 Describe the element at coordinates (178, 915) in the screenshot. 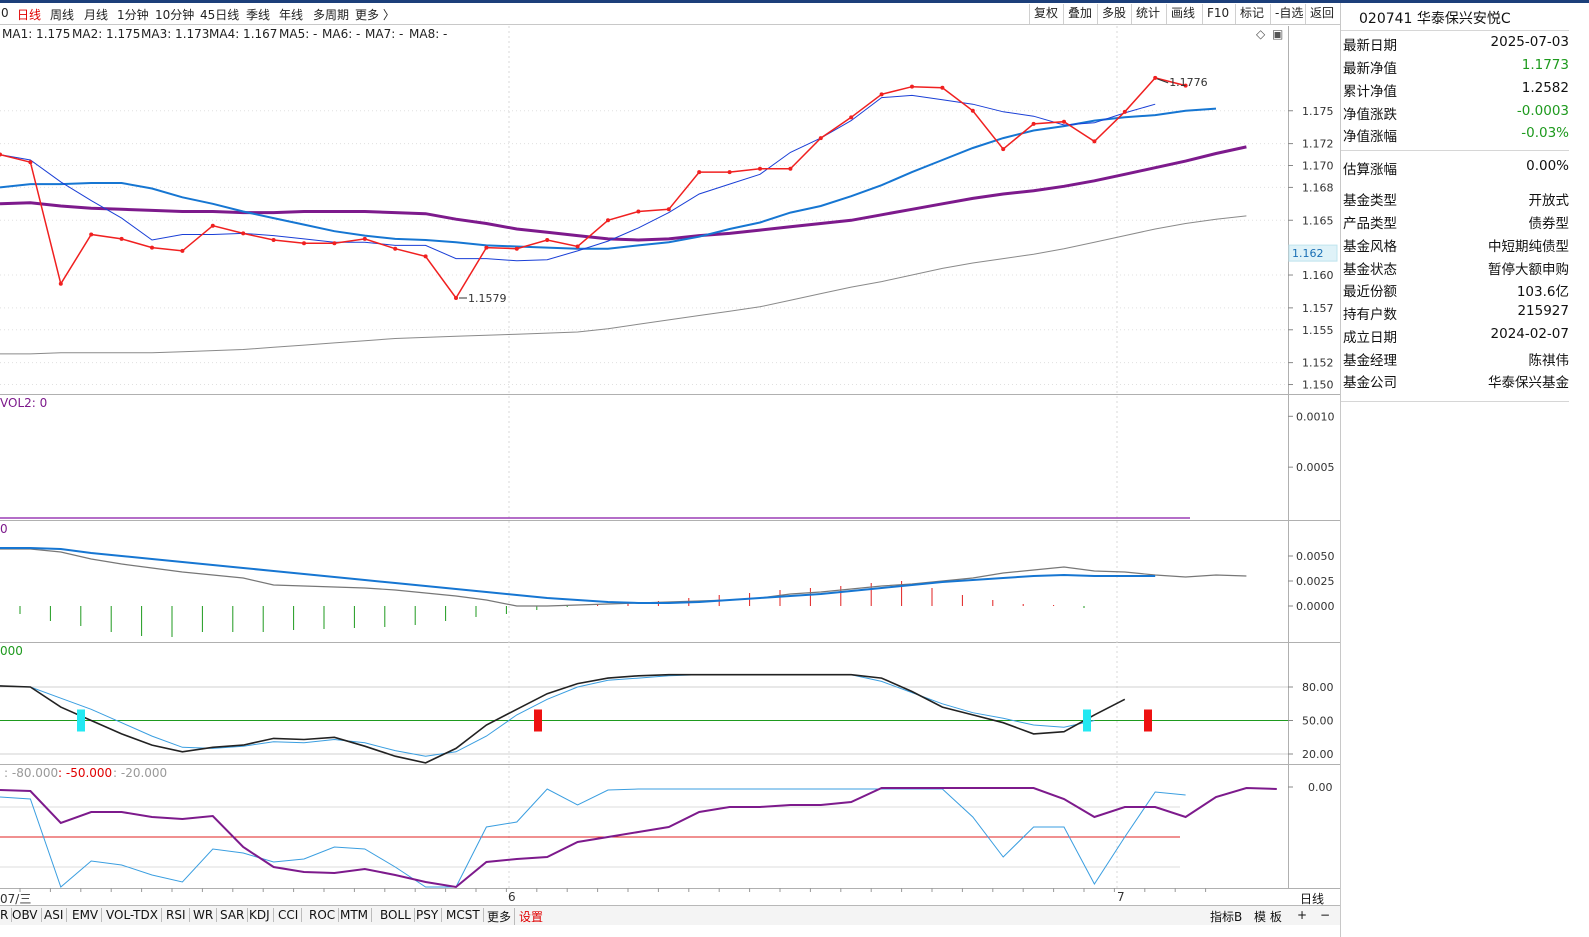

I see `indicator-tab: RSI` at that location.